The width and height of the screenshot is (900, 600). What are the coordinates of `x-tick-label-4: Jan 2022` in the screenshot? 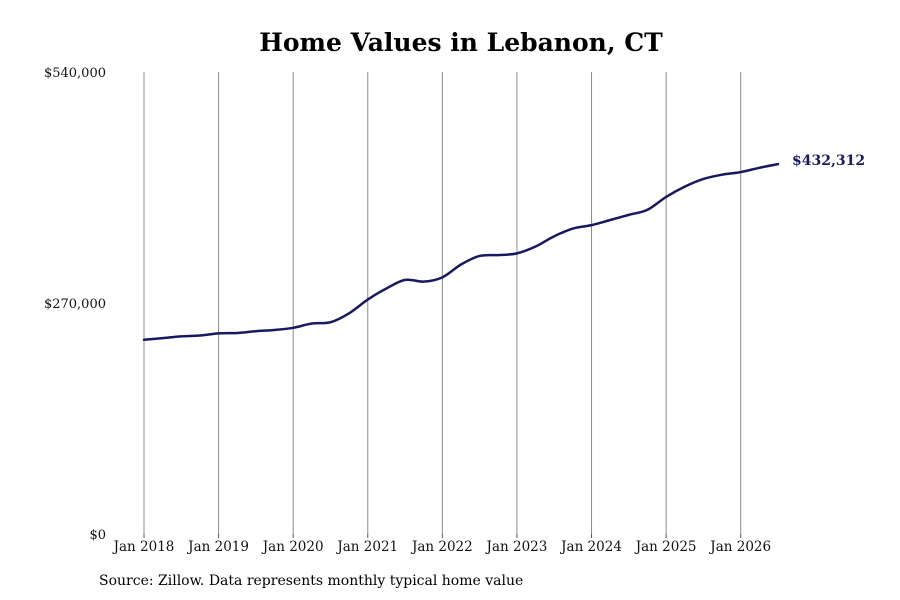 It's located at (441, 547).